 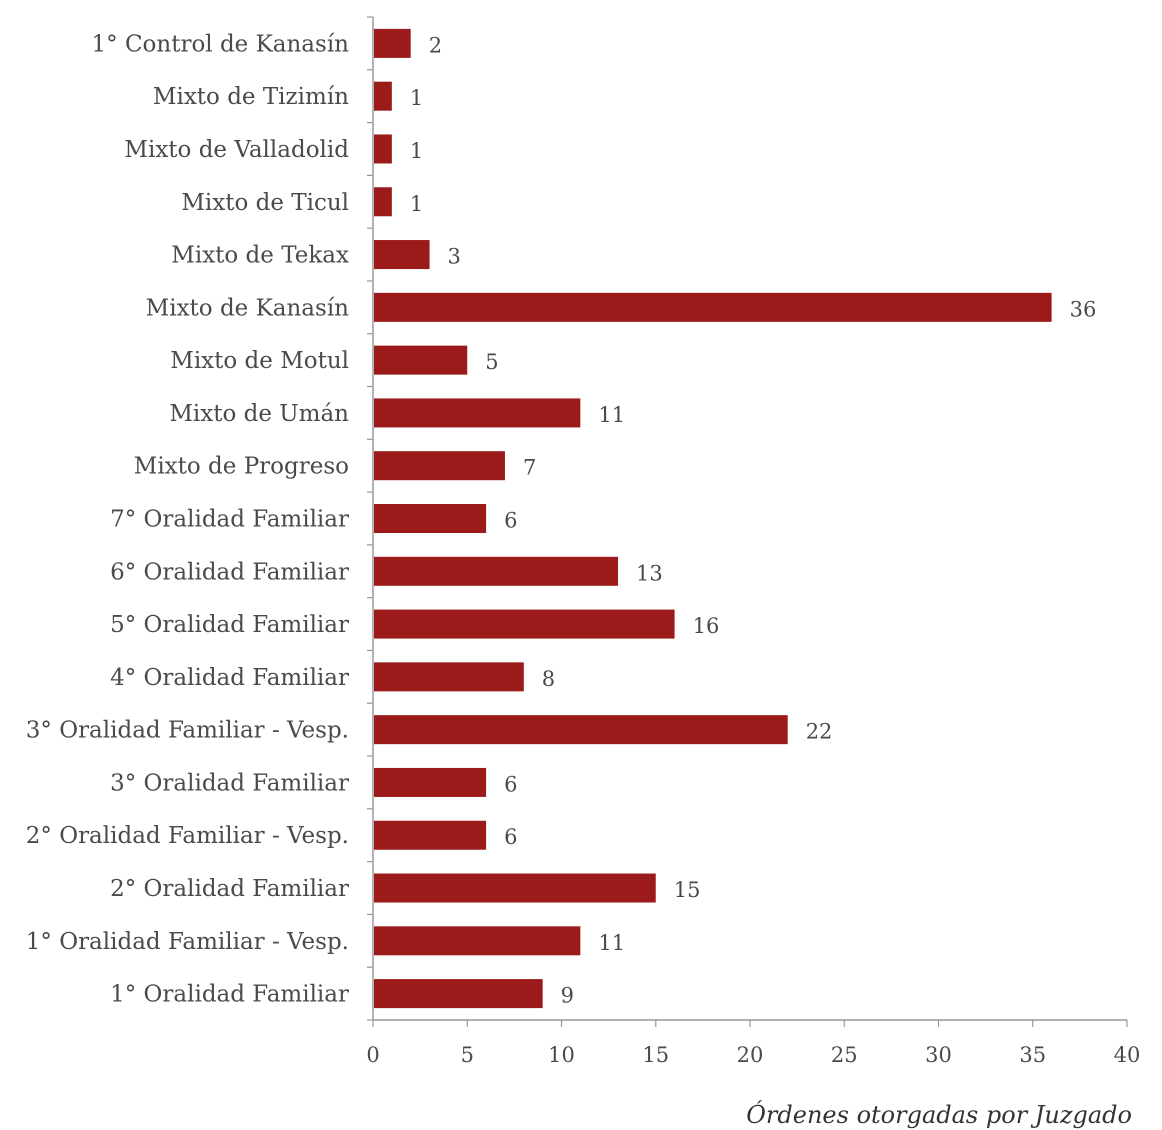 I want to click on value-label: 5, so click(x=491, y=362).